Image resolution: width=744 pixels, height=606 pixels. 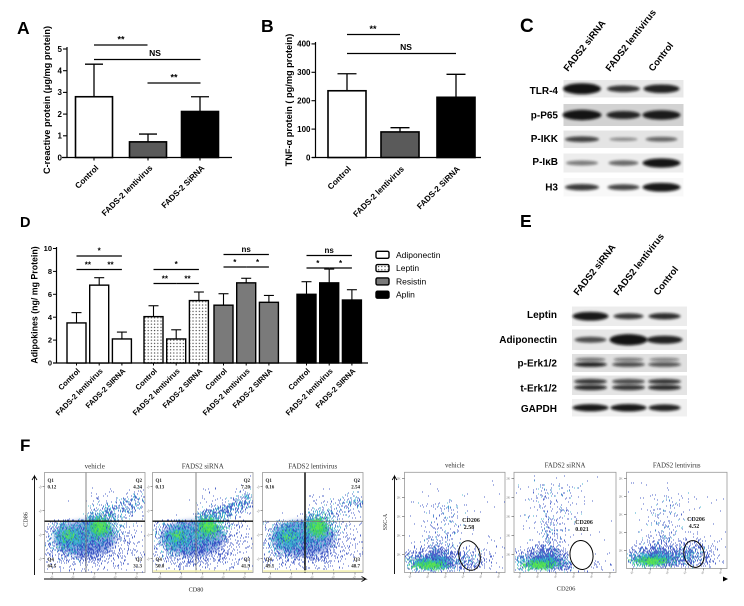 I want to click on svg-text: H3, so click(x=551, y=188).